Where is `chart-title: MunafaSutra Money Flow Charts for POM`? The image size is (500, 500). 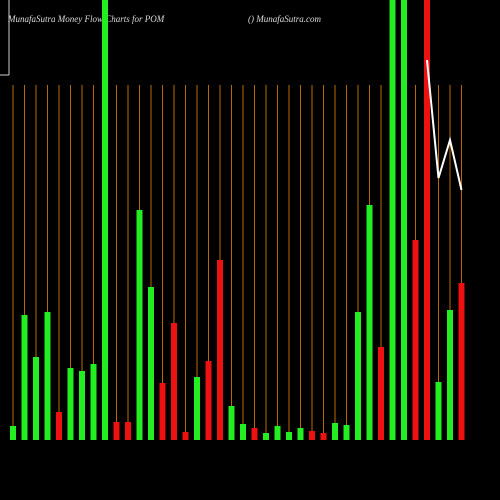 chart-title: MunafaSutra Money Flow Charts for POM is located at coordinates (86, 19).